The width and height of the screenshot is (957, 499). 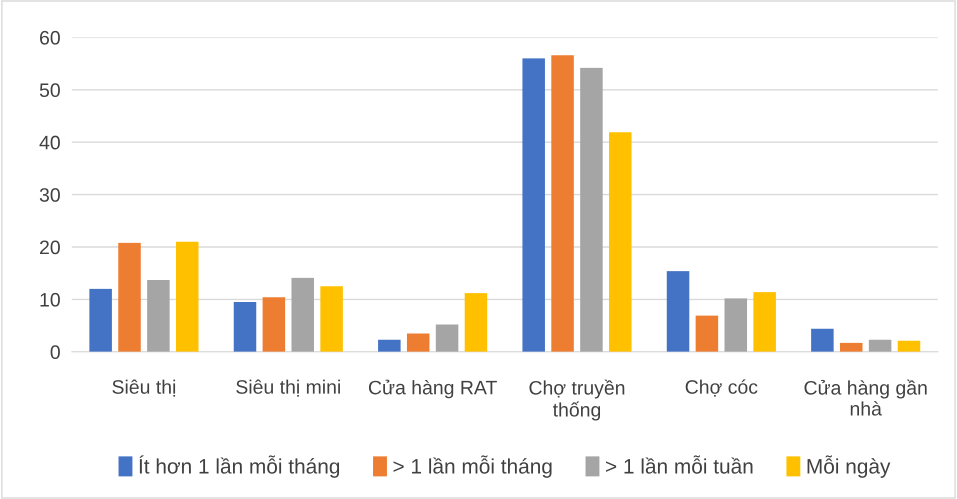 What do you see at coordinates (50, 195) in the screenshot?
I see `y-tick-label: 30` at bounding box center [50, 195].